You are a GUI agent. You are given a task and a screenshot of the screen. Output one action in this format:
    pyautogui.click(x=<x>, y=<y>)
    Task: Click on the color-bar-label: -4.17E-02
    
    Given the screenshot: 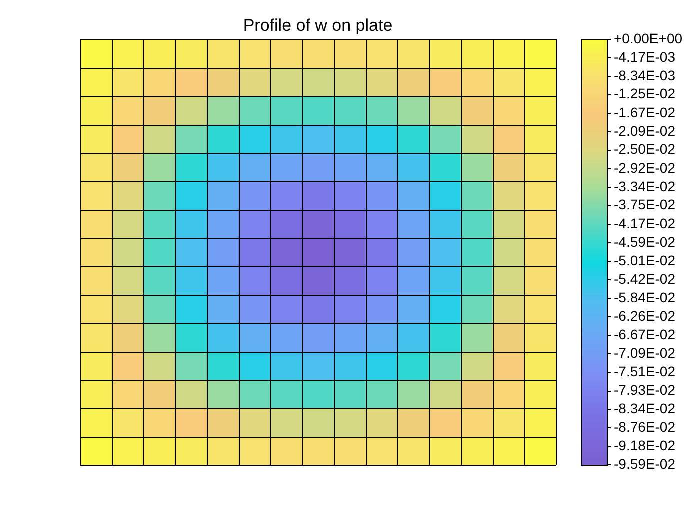 What is the action you would take?
    pyautogui.click(x=645, y=223)
    